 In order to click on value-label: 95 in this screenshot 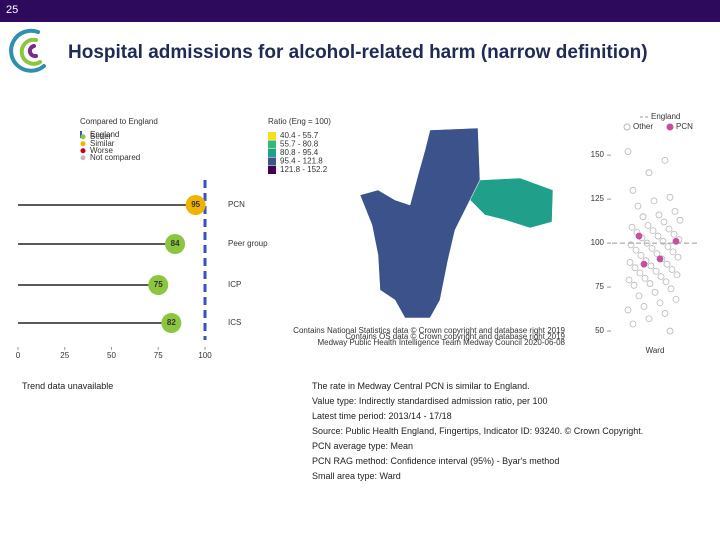, I will do `click(195, 204)`.